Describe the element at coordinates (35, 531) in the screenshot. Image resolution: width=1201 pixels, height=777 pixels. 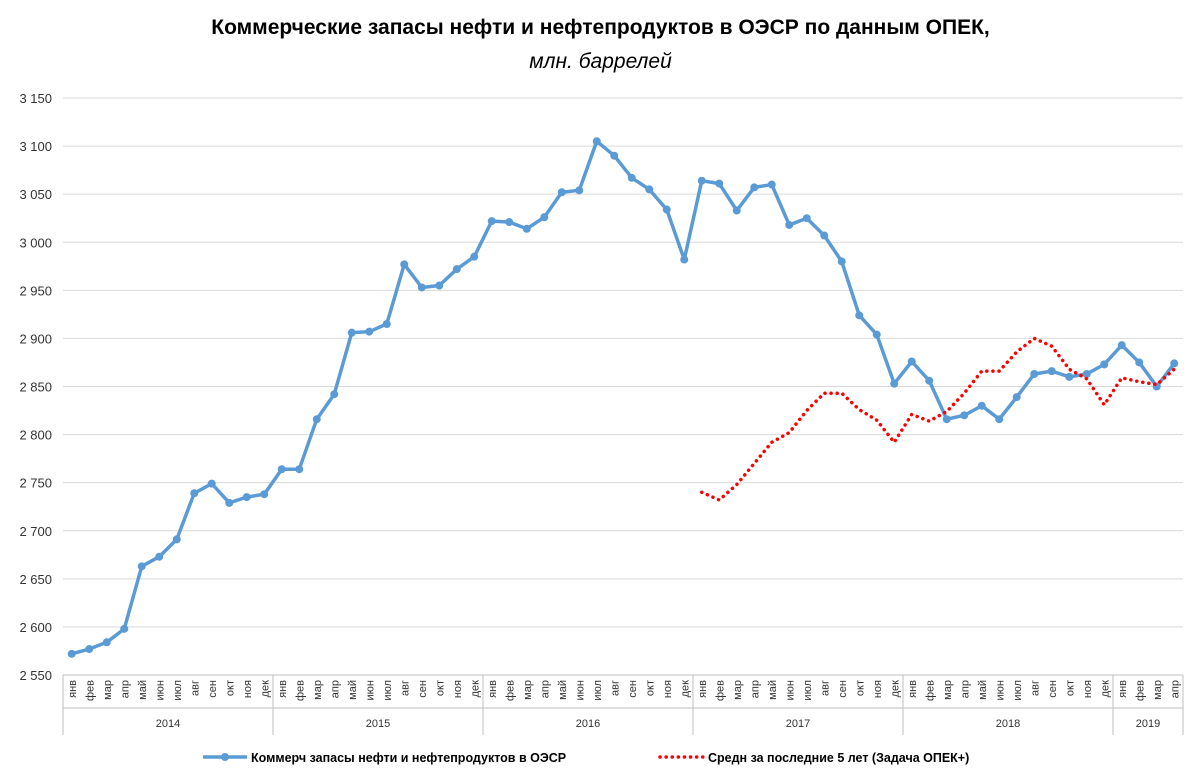
I see `y-tick-label: 2 700` at that location.